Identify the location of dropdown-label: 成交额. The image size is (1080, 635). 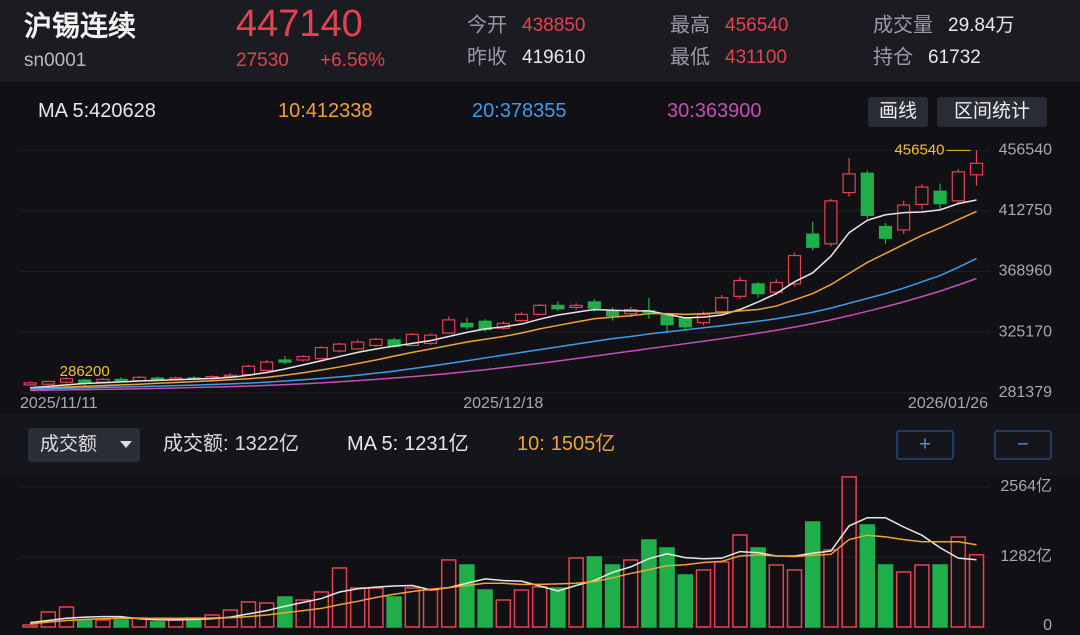
(68, 444).